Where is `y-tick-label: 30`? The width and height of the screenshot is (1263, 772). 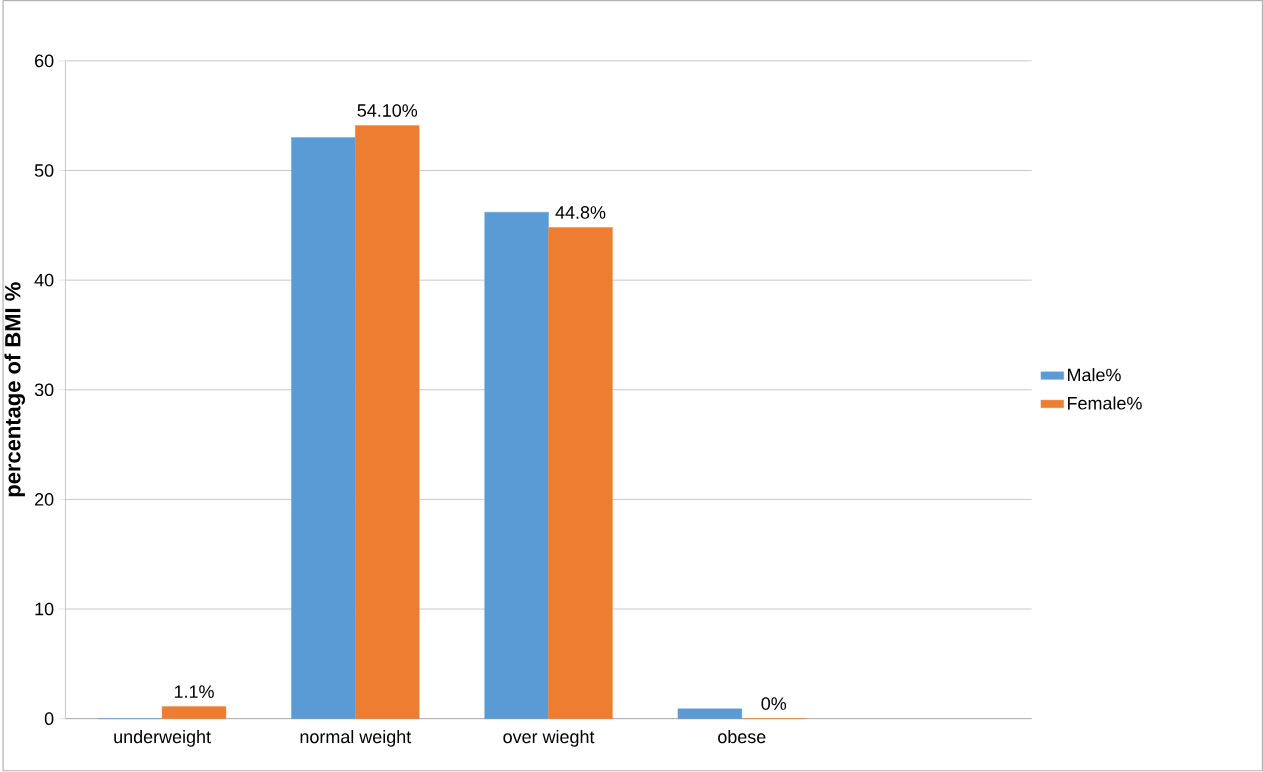 y-tick-label: 30 is located at coordinates (44, 390).